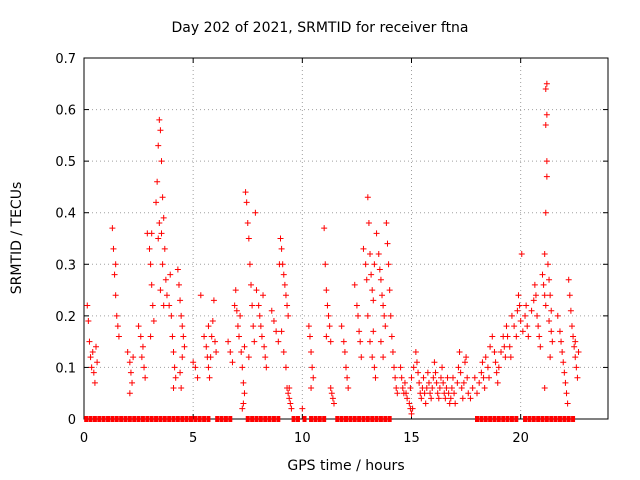 The width and height of the screenshot is (640, 480). I want to click on x-tick-label: 10, so click(302, 438).